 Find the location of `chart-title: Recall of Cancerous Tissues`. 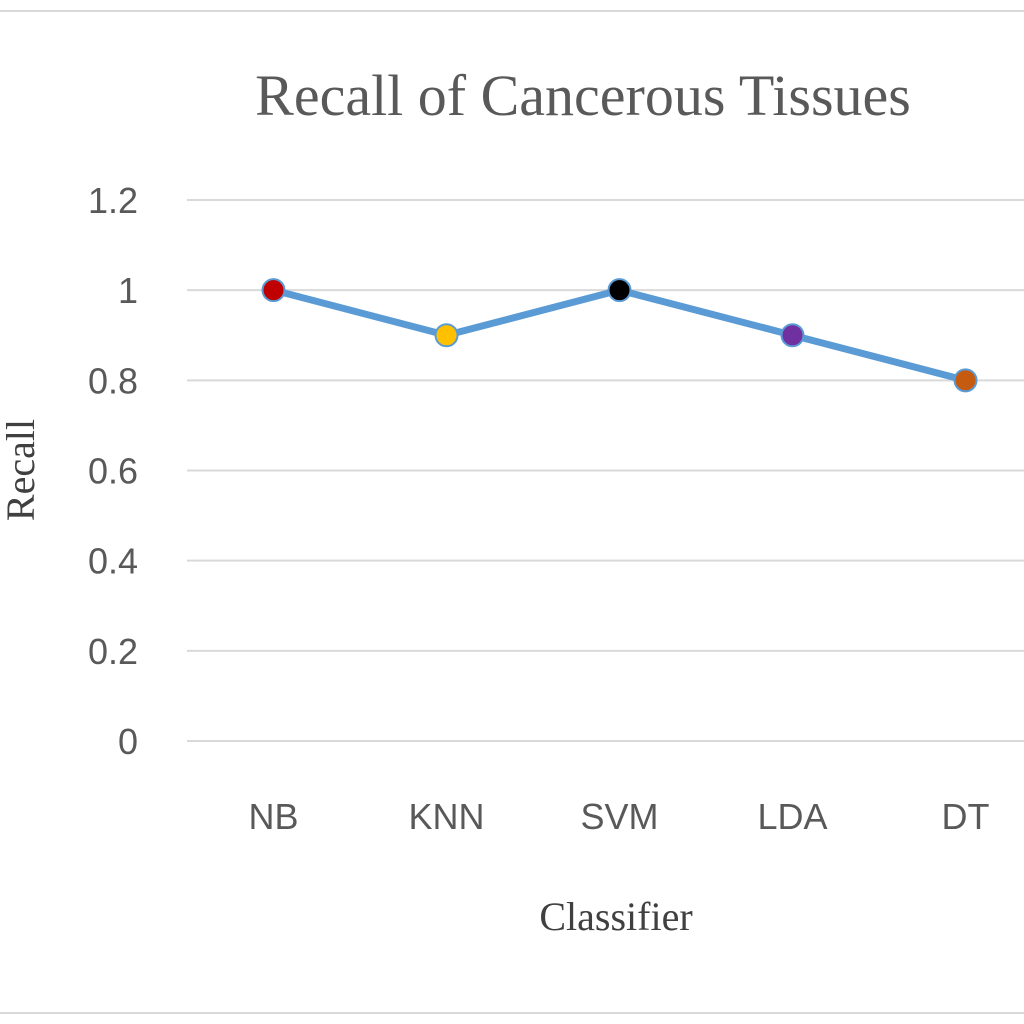

chart-title: Recall of Cancerous Tissues is located at coordinates (583, 95).